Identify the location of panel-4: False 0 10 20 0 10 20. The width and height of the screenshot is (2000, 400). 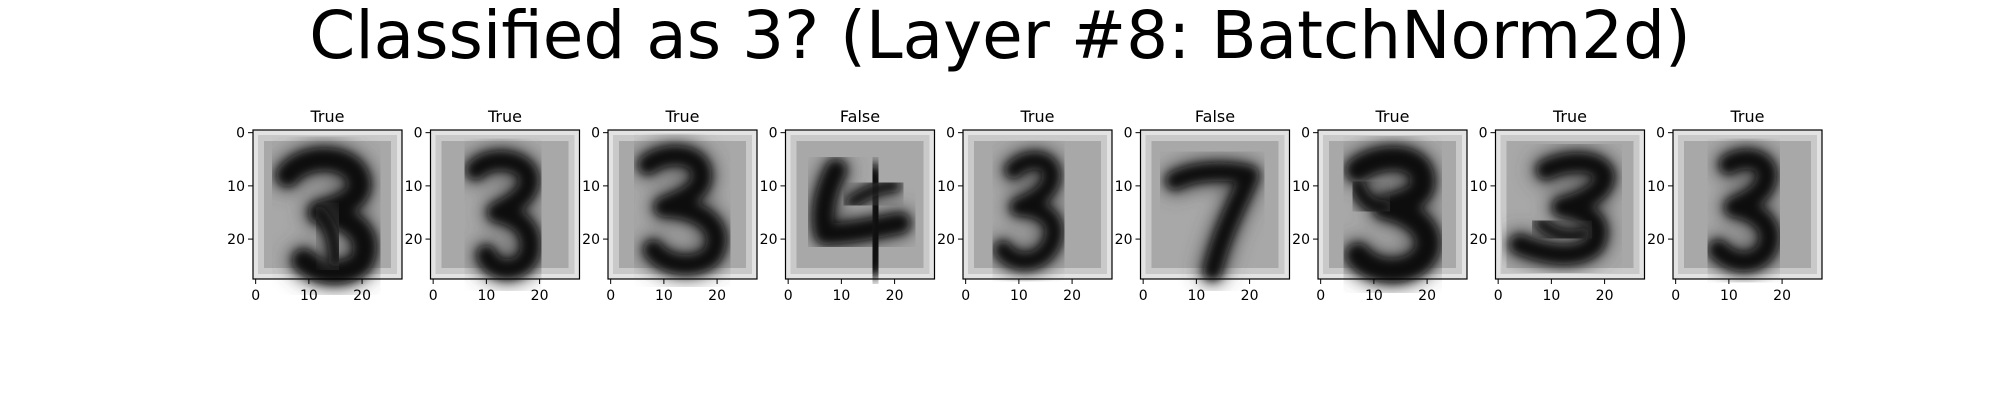
(848, 205).